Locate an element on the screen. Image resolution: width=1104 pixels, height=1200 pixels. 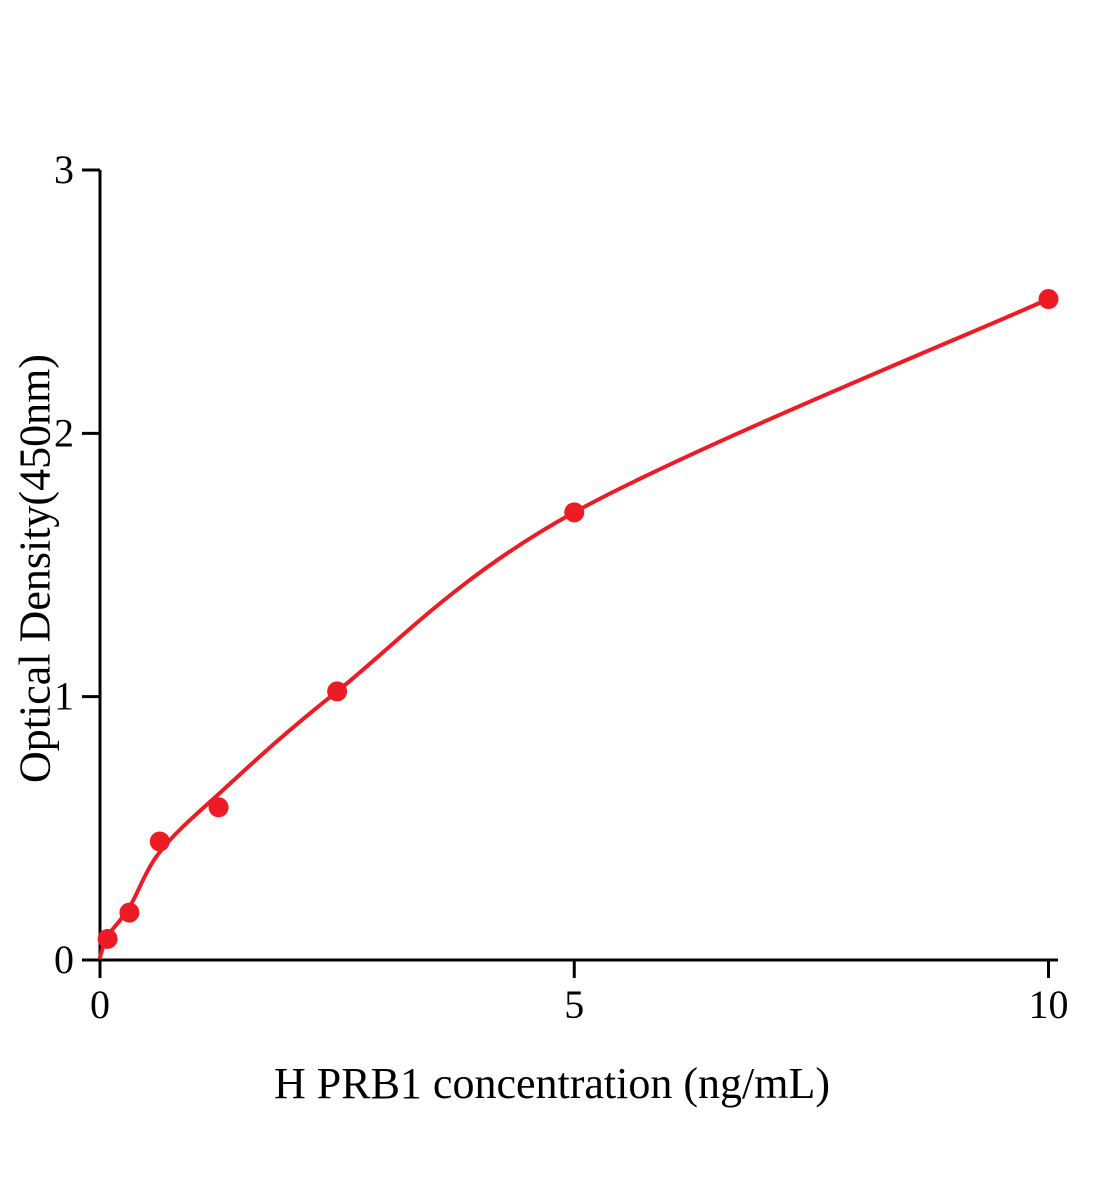
y-tick-label: 2 is located at coordinates (64, 432).